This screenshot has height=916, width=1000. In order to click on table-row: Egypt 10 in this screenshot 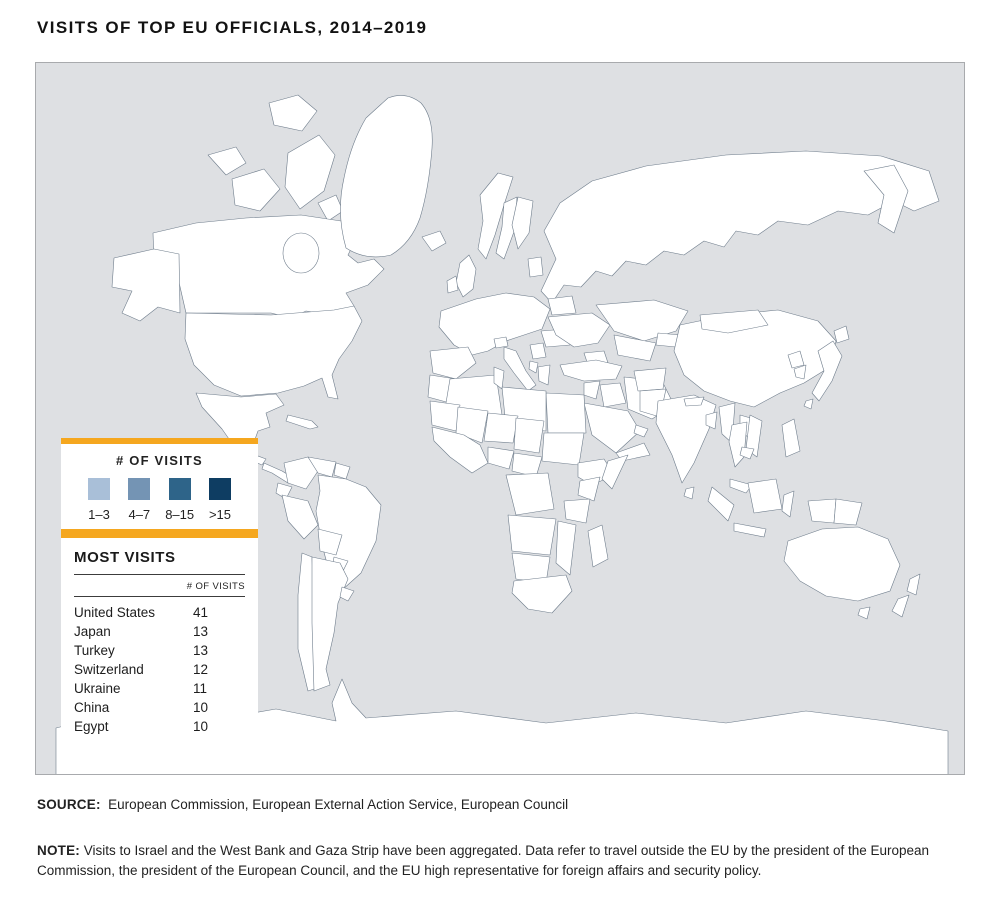, I will do `click(159, 726)`.